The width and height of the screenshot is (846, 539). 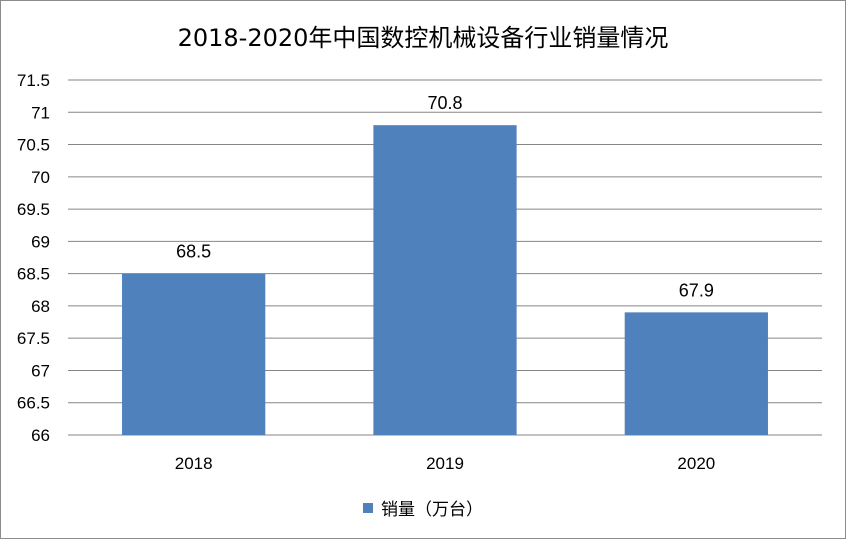 I want to click on y-tick-label: 67, so click(x=40, y=370).